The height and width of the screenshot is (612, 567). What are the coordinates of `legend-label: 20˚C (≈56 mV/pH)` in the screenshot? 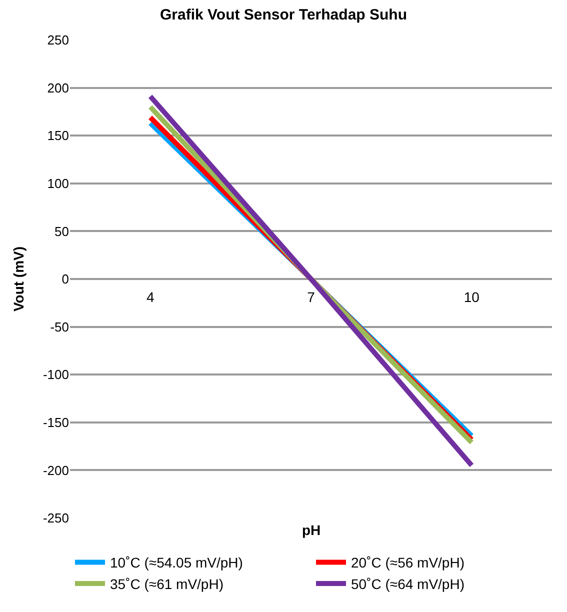 It's located at (407, 562).